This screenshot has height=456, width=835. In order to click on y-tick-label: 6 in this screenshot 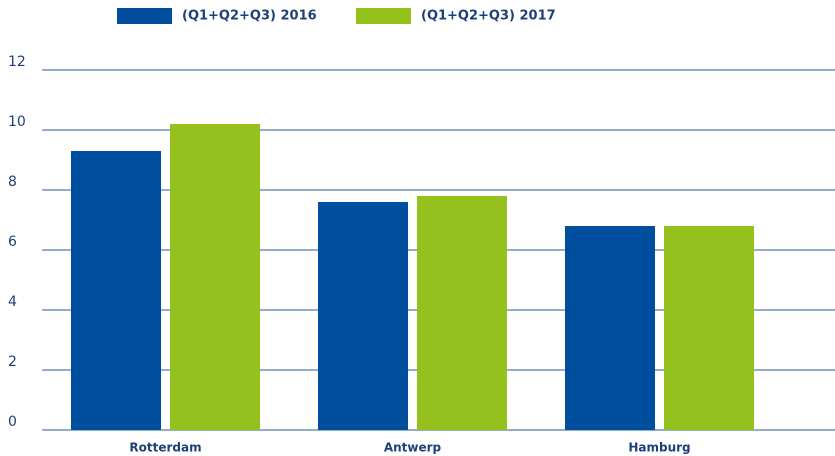, I will do `click(12, 242)`.